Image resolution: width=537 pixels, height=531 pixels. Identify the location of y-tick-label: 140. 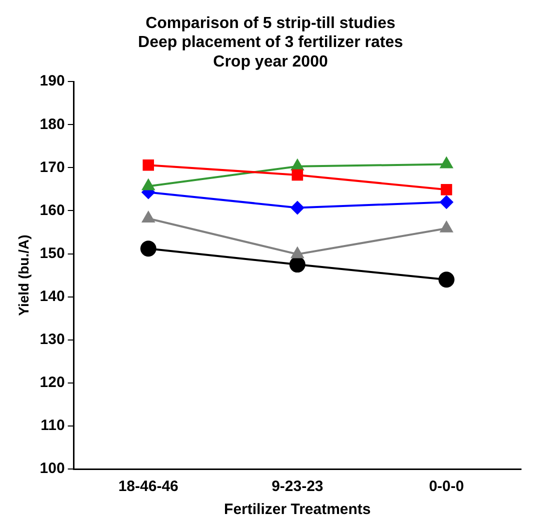
(52, 296).